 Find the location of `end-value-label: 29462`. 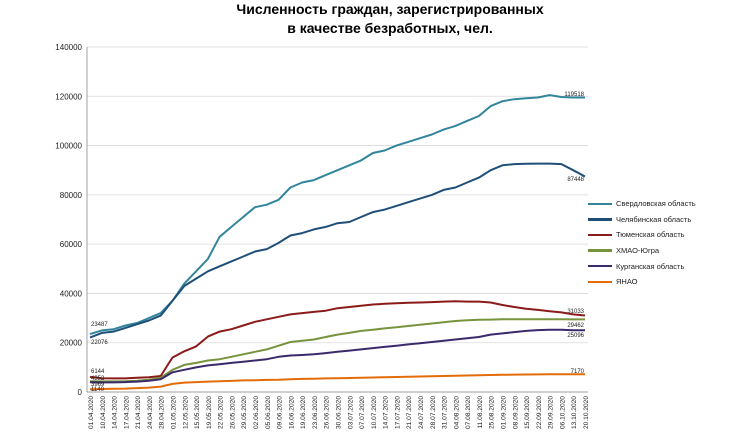

end-value-label: 29462 is located at coordinates (575, 326).